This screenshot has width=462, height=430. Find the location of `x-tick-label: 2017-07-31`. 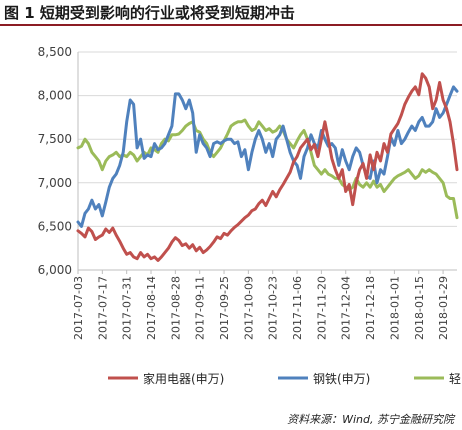

x-tick-label: 2017-07-31 is located at coordinates (127, 308).